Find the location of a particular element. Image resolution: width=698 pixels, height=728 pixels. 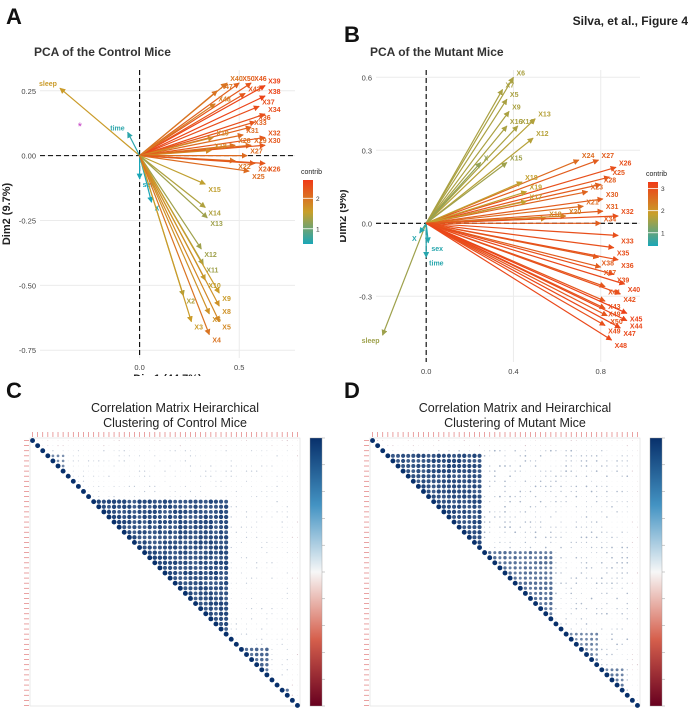

vector-time is located at coordinates (134, 143).